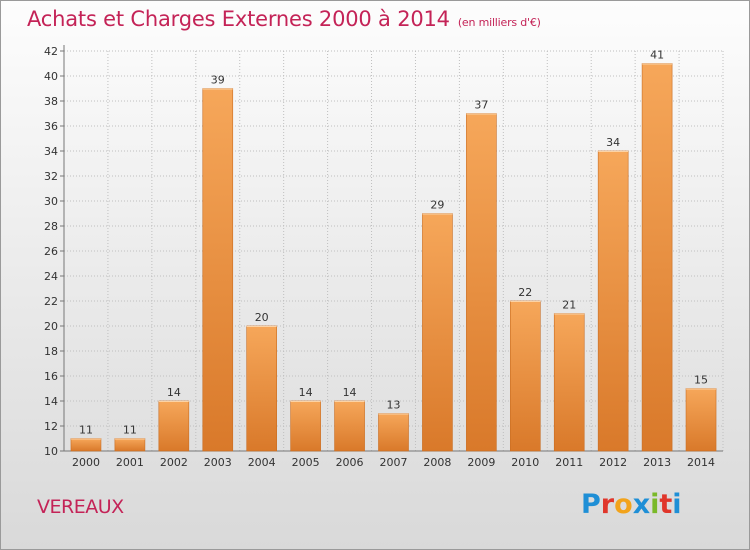 The height and width of the screenshot is (550, 750). I want to click on y-tick-label: 24, so click(51, 276).